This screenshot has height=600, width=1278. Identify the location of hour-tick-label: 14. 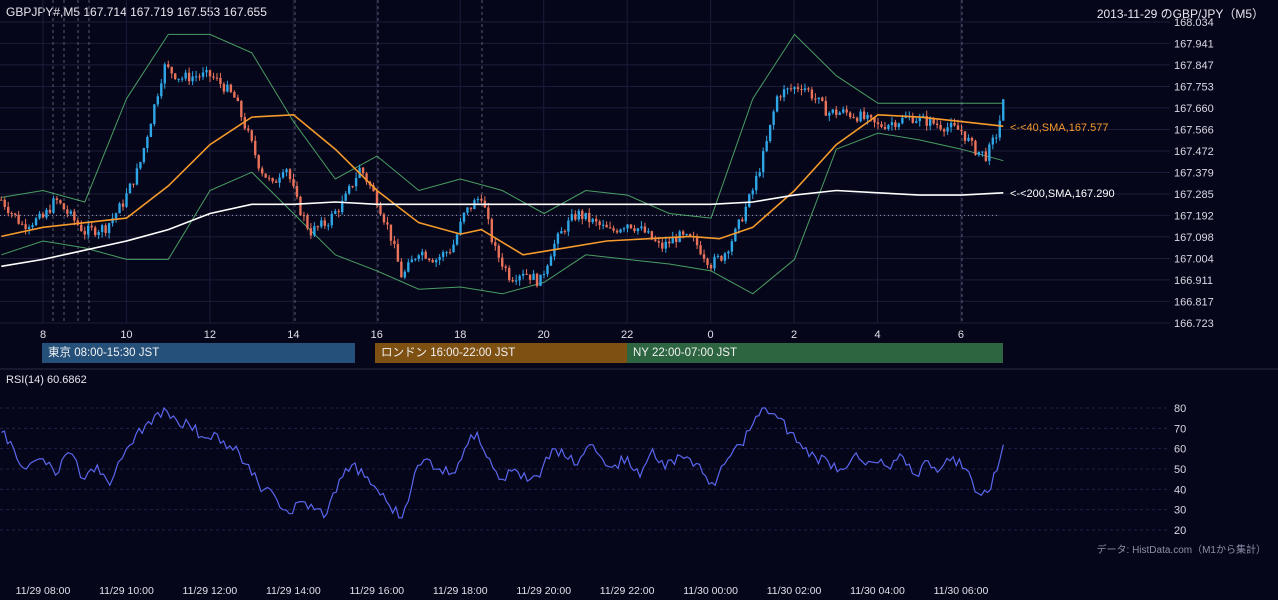
(293, 335).